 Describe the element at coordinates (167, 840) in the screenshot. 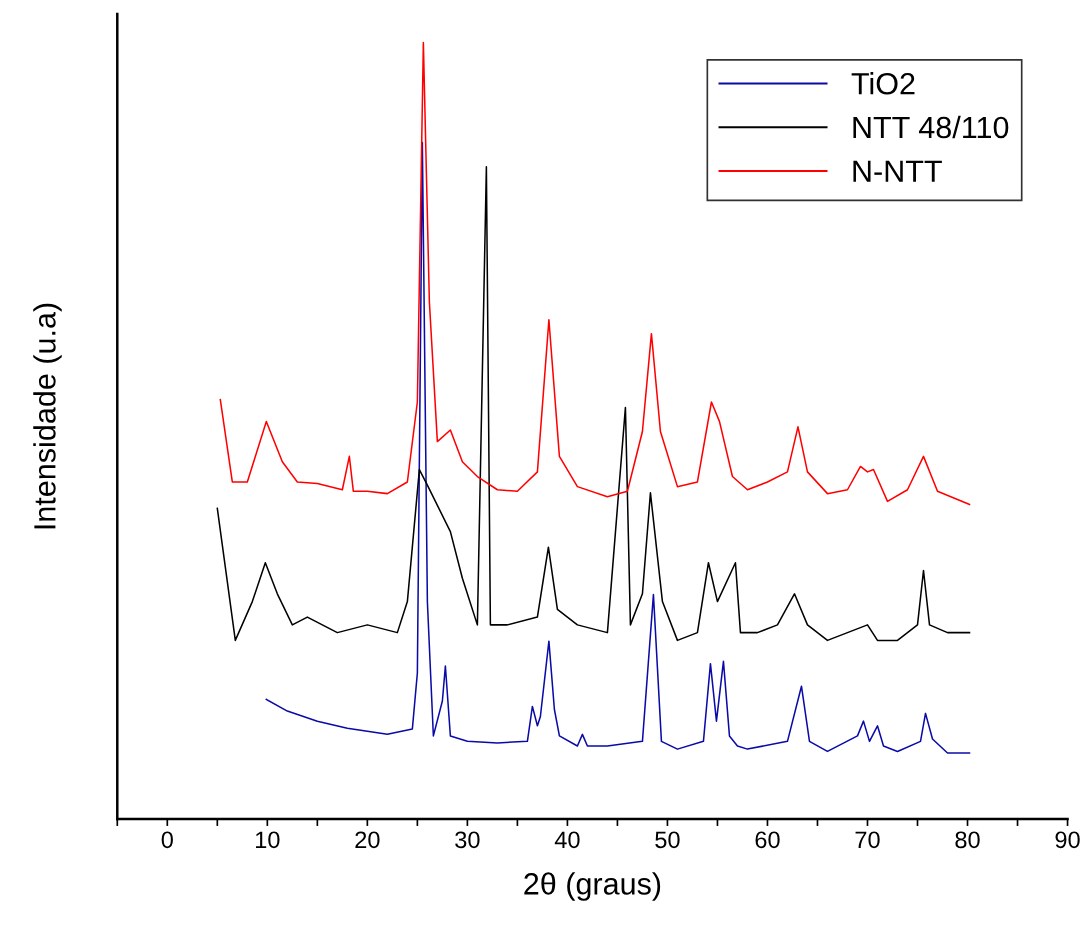

I see `x-tick-label: 0` at that location.